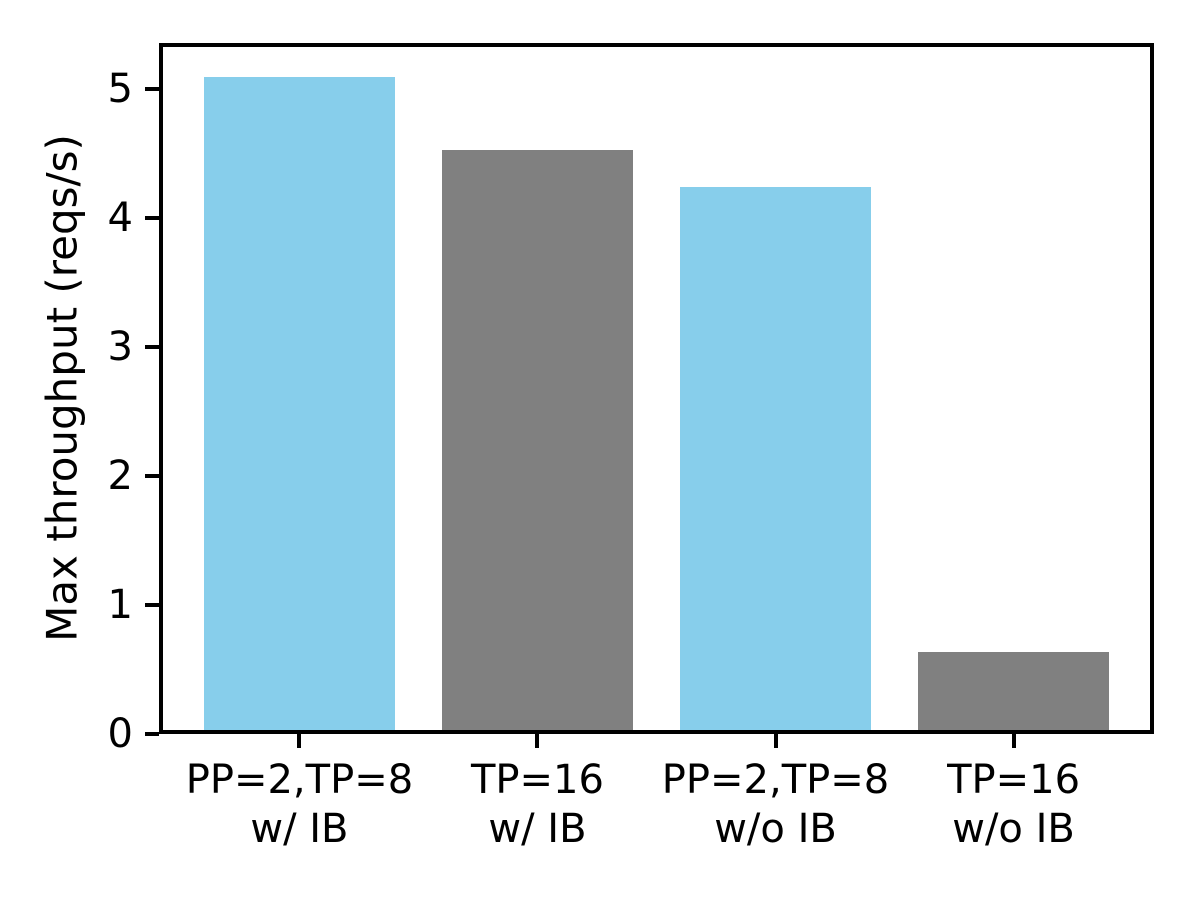 Image resolution: width=1200 pixels, height=900 pixels. Describe the element at coordinates (62, 388) in the screenshot. I see `y-axis-label: Max throughput (reqs/s)` at that location.